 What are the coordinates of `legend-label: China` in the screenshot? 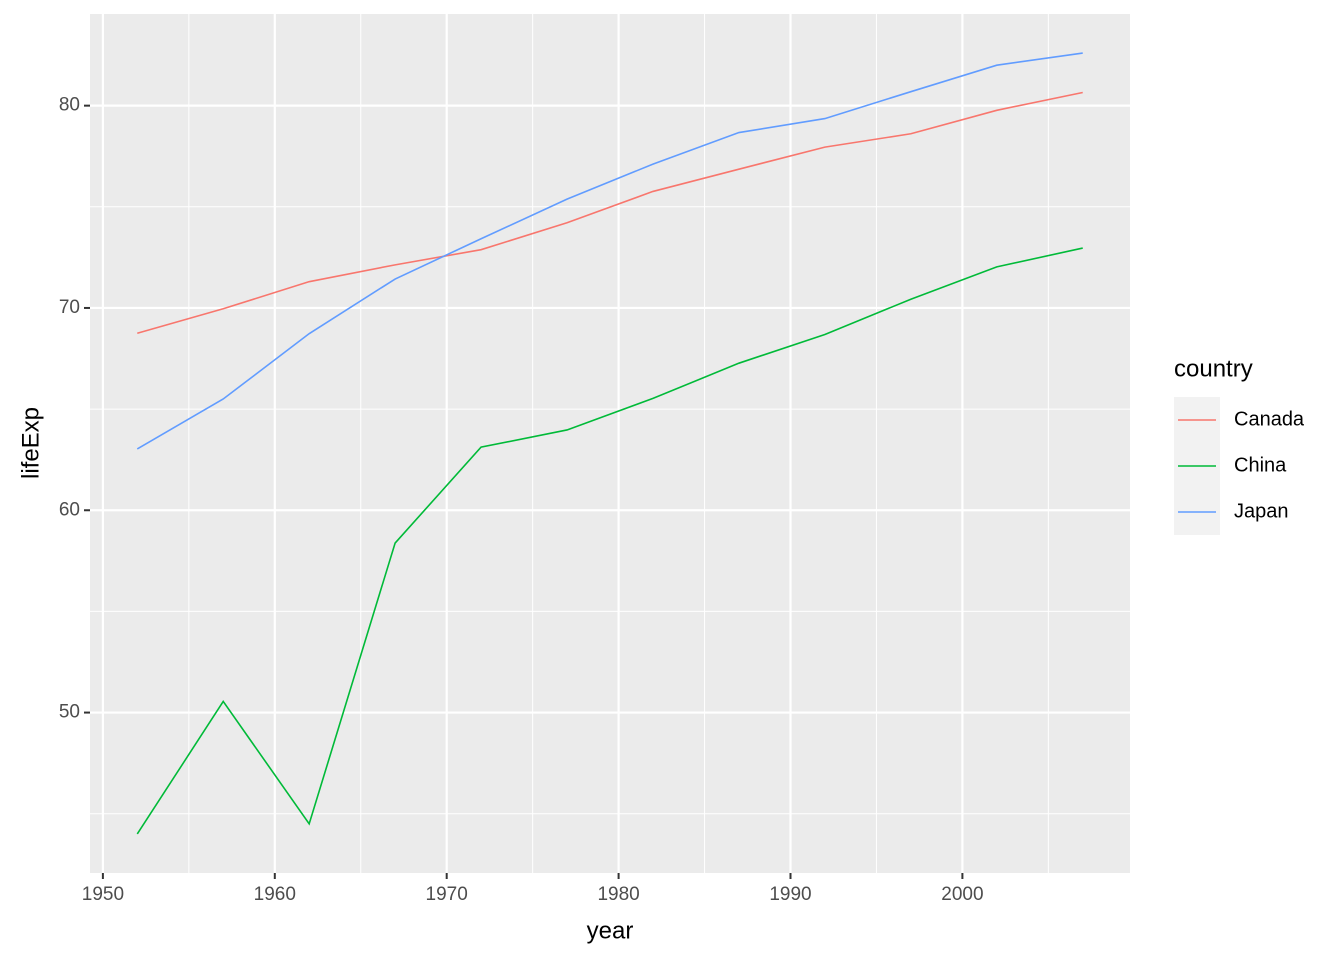 It's located at (1260, 465).